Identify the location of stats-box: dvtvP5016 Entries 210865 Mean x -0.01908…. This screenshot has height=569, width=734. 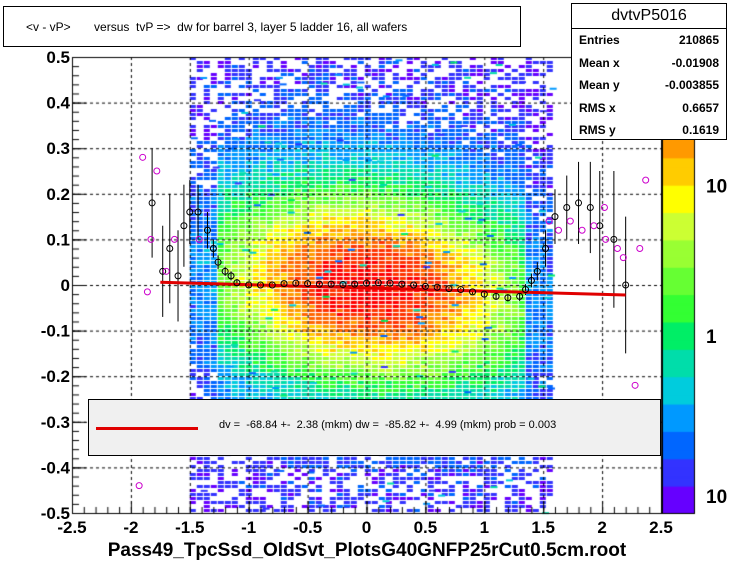
(649, 71).